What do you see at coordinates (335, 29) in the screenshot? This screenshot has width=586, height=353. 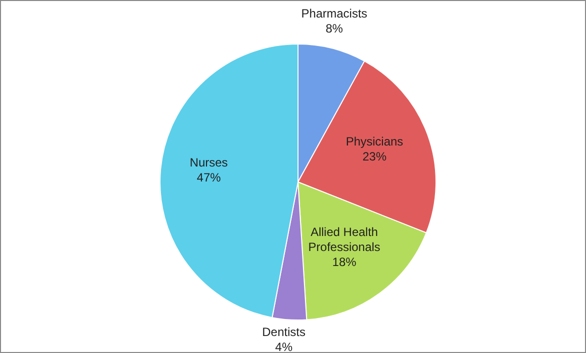 I see `data-label: 8%` at bounding box center [335, 29].